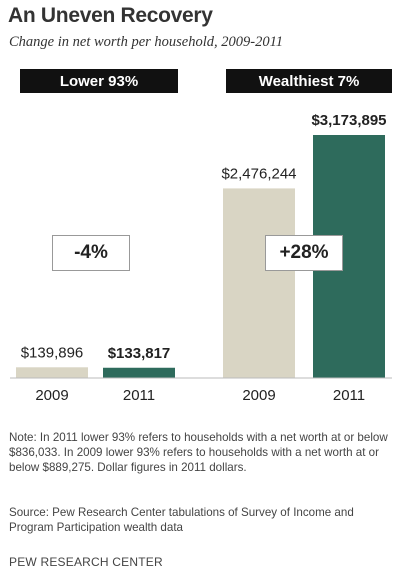 The width and height of the screenshot is (400, 579). What do you see at coordinates (304, 253) in the screenshot?
I see `change-box-wealthiest: +28%` at bounding box center [304, 253].